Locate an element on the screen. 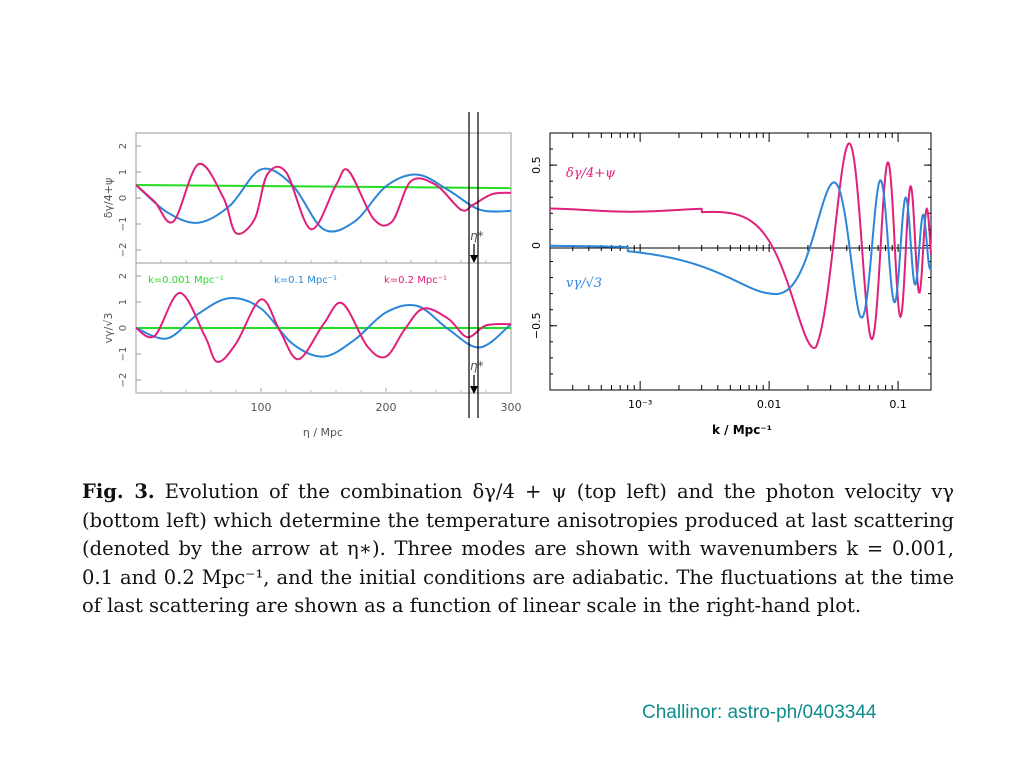 The image size is (1024, 768). left-bottom-ticks: 2 1 0 −1 −2 100 200 300 is located at coordinates (320, 343).